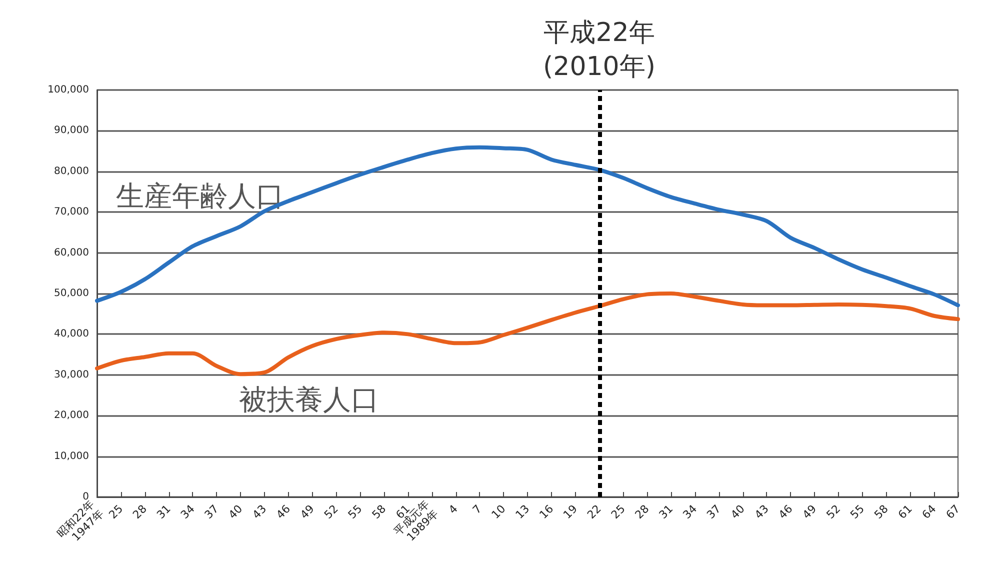 The image size is (995, 583). I want to click on y-tick-label: 10,000, so click(71, 456).